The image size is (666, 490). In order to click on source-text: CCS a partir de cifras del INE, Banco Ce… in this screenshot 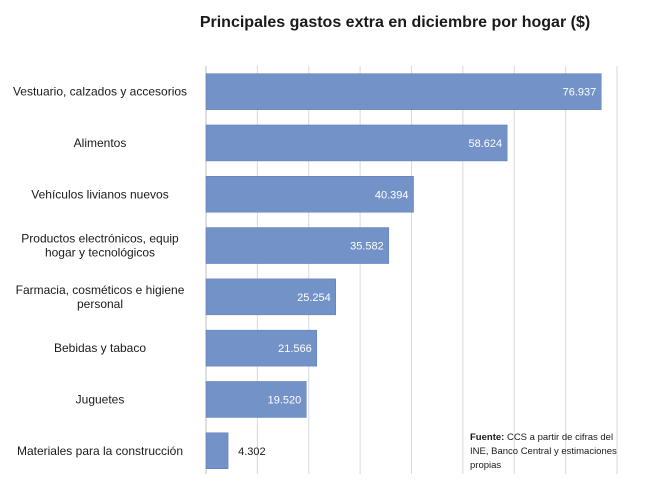, I will do `click(543, 451)`.